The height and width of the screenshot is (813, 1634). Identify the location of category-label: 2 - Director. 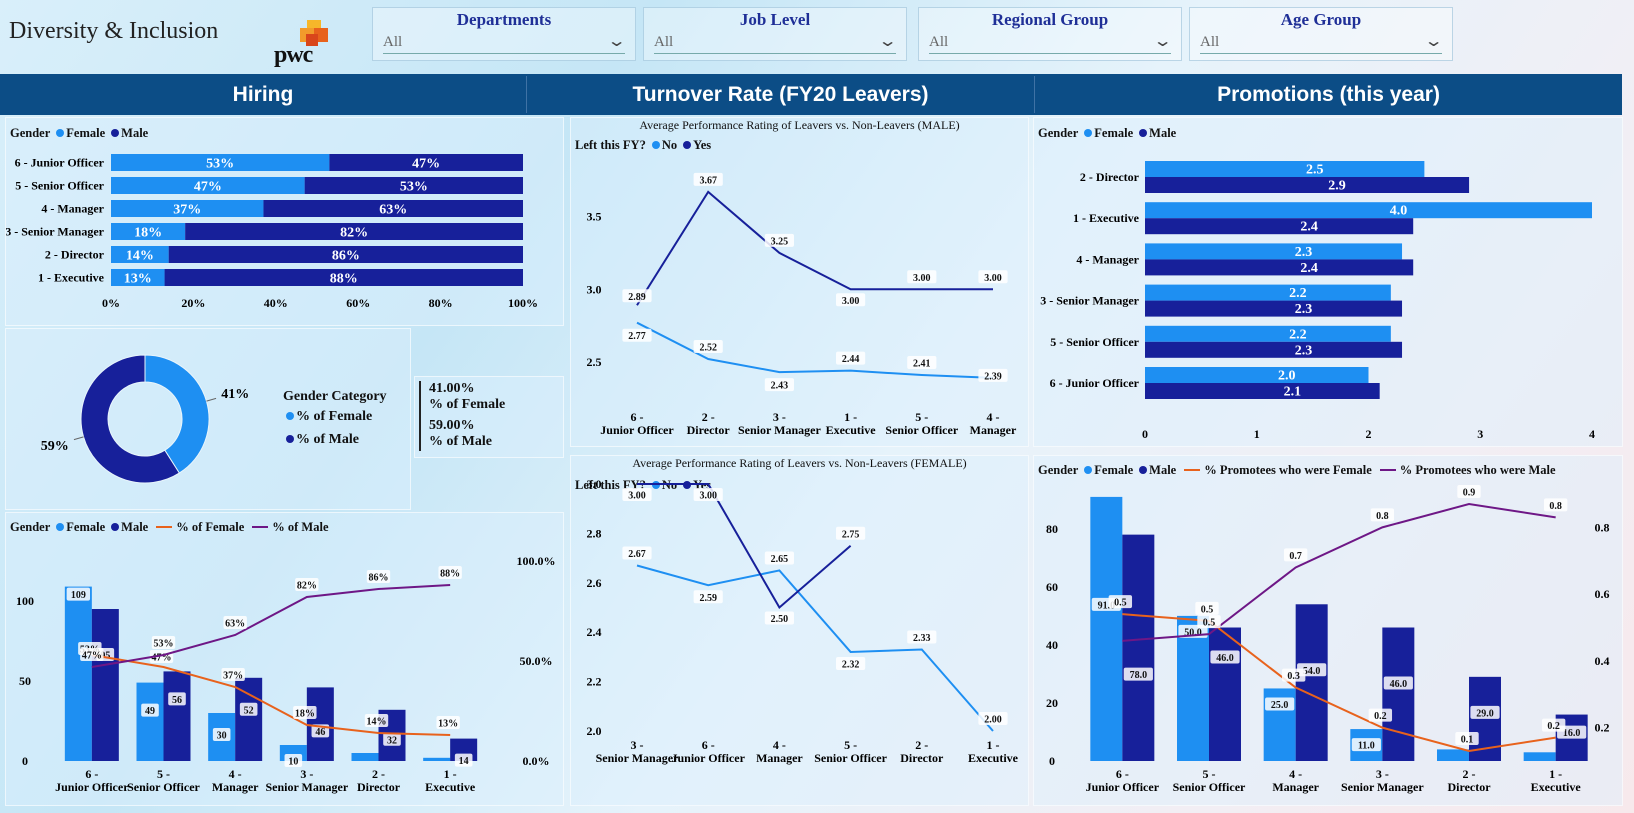
(75, 255).